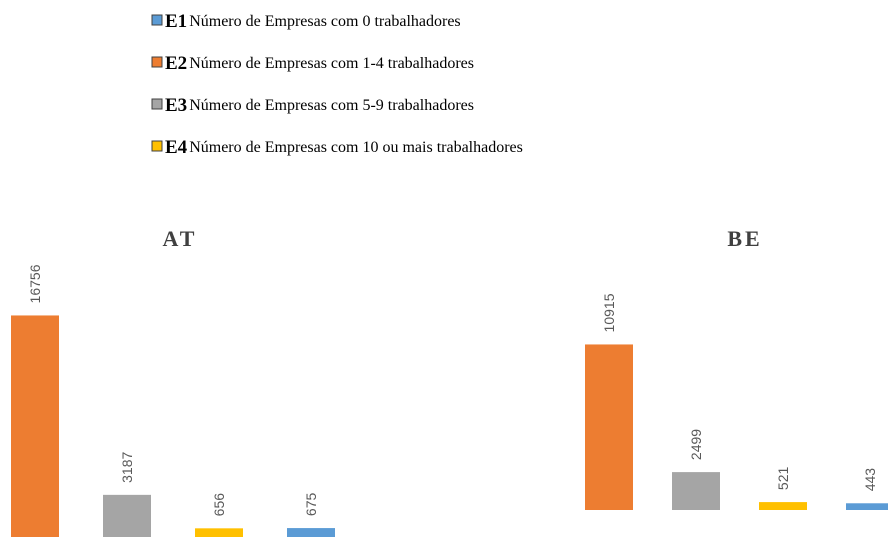 The image size is (888, 537). I want to click on value-label: 3187, so click(127, 467).